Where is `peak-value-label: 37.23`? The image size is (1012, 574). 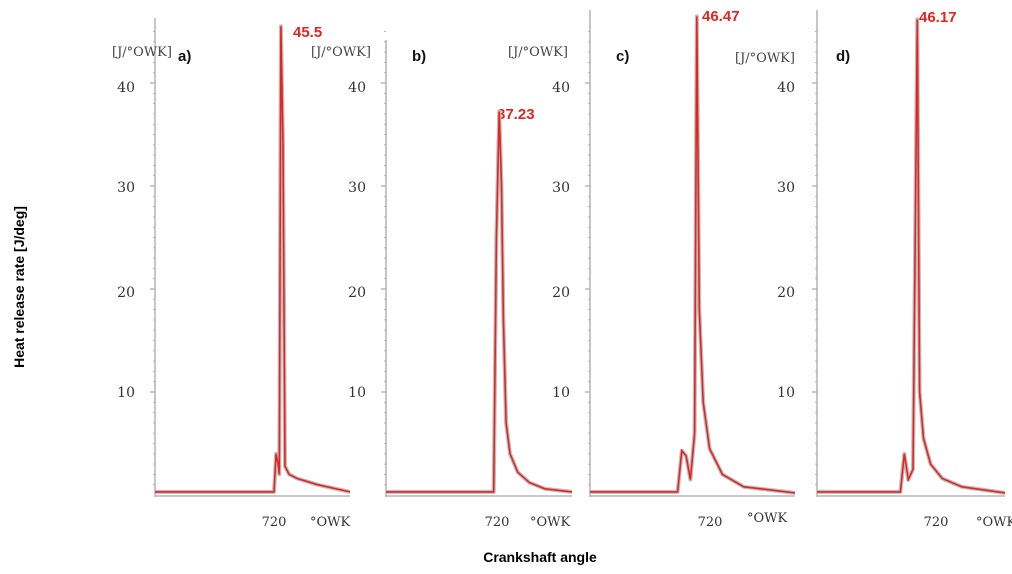 peak-value-label: 37.23 is located at coordinates (516, 114).